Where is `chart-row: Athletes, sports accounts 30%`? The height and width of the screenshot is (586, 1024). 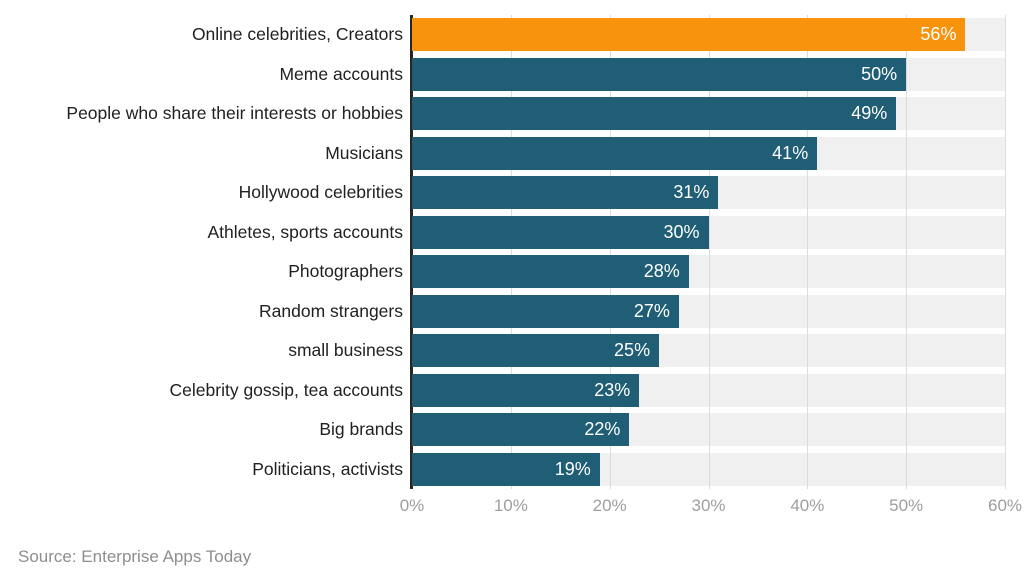
chart-row: Athletes, sports accounts 30% is located at coordinates (512, 233).